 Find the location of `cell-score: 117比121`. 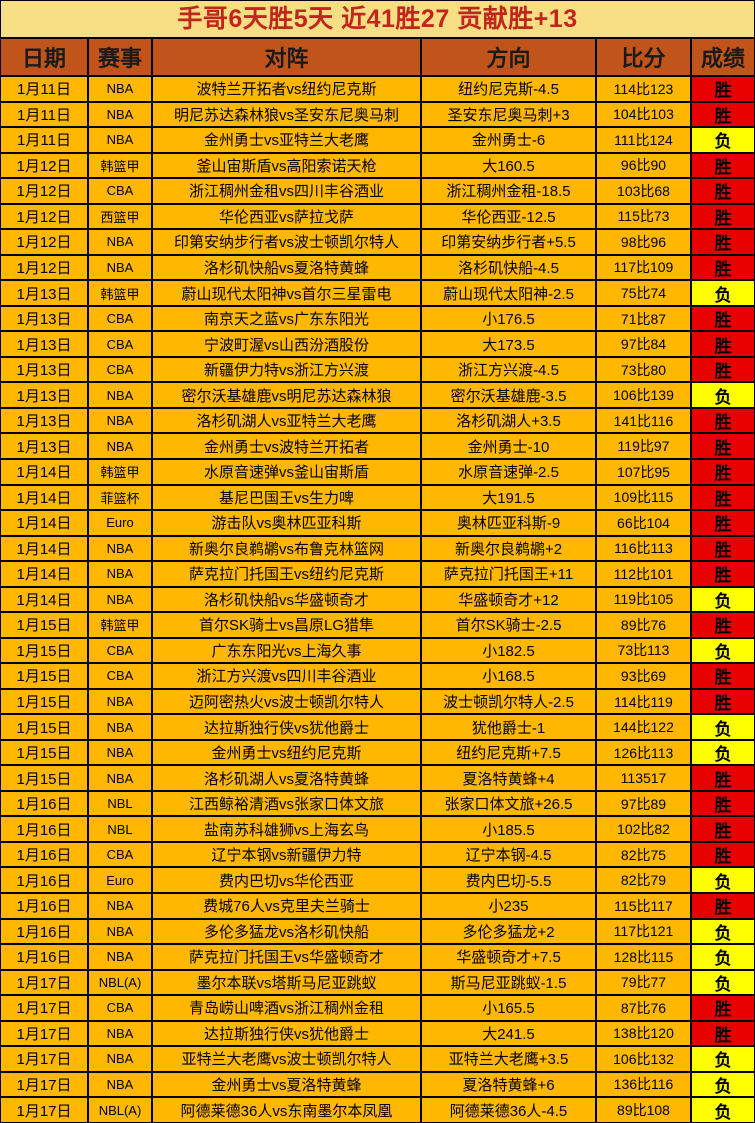

cell-score: 117比121 is located at coordinates (644, 931).